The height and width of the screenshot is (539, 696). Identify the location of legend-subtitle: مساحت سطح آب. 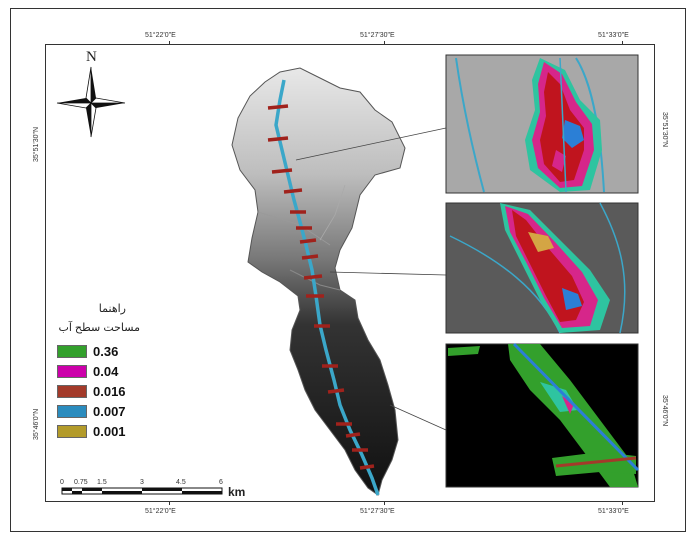
(99, 328).